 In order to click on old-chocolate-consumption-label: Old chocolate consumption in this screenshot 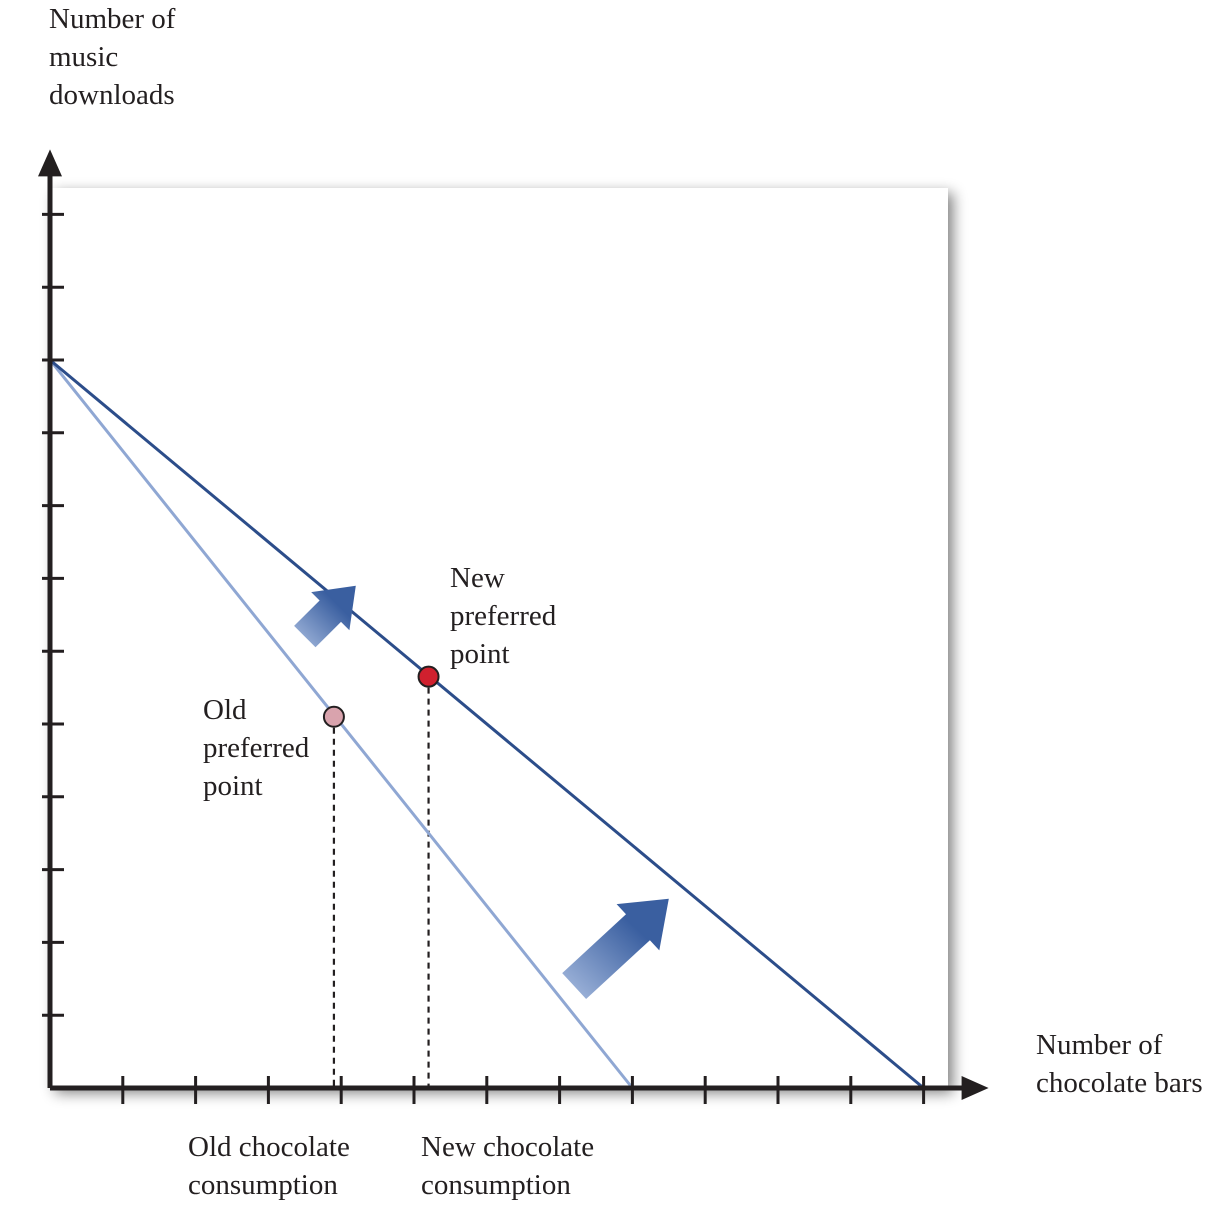, I will do `click(269, 1166)`.